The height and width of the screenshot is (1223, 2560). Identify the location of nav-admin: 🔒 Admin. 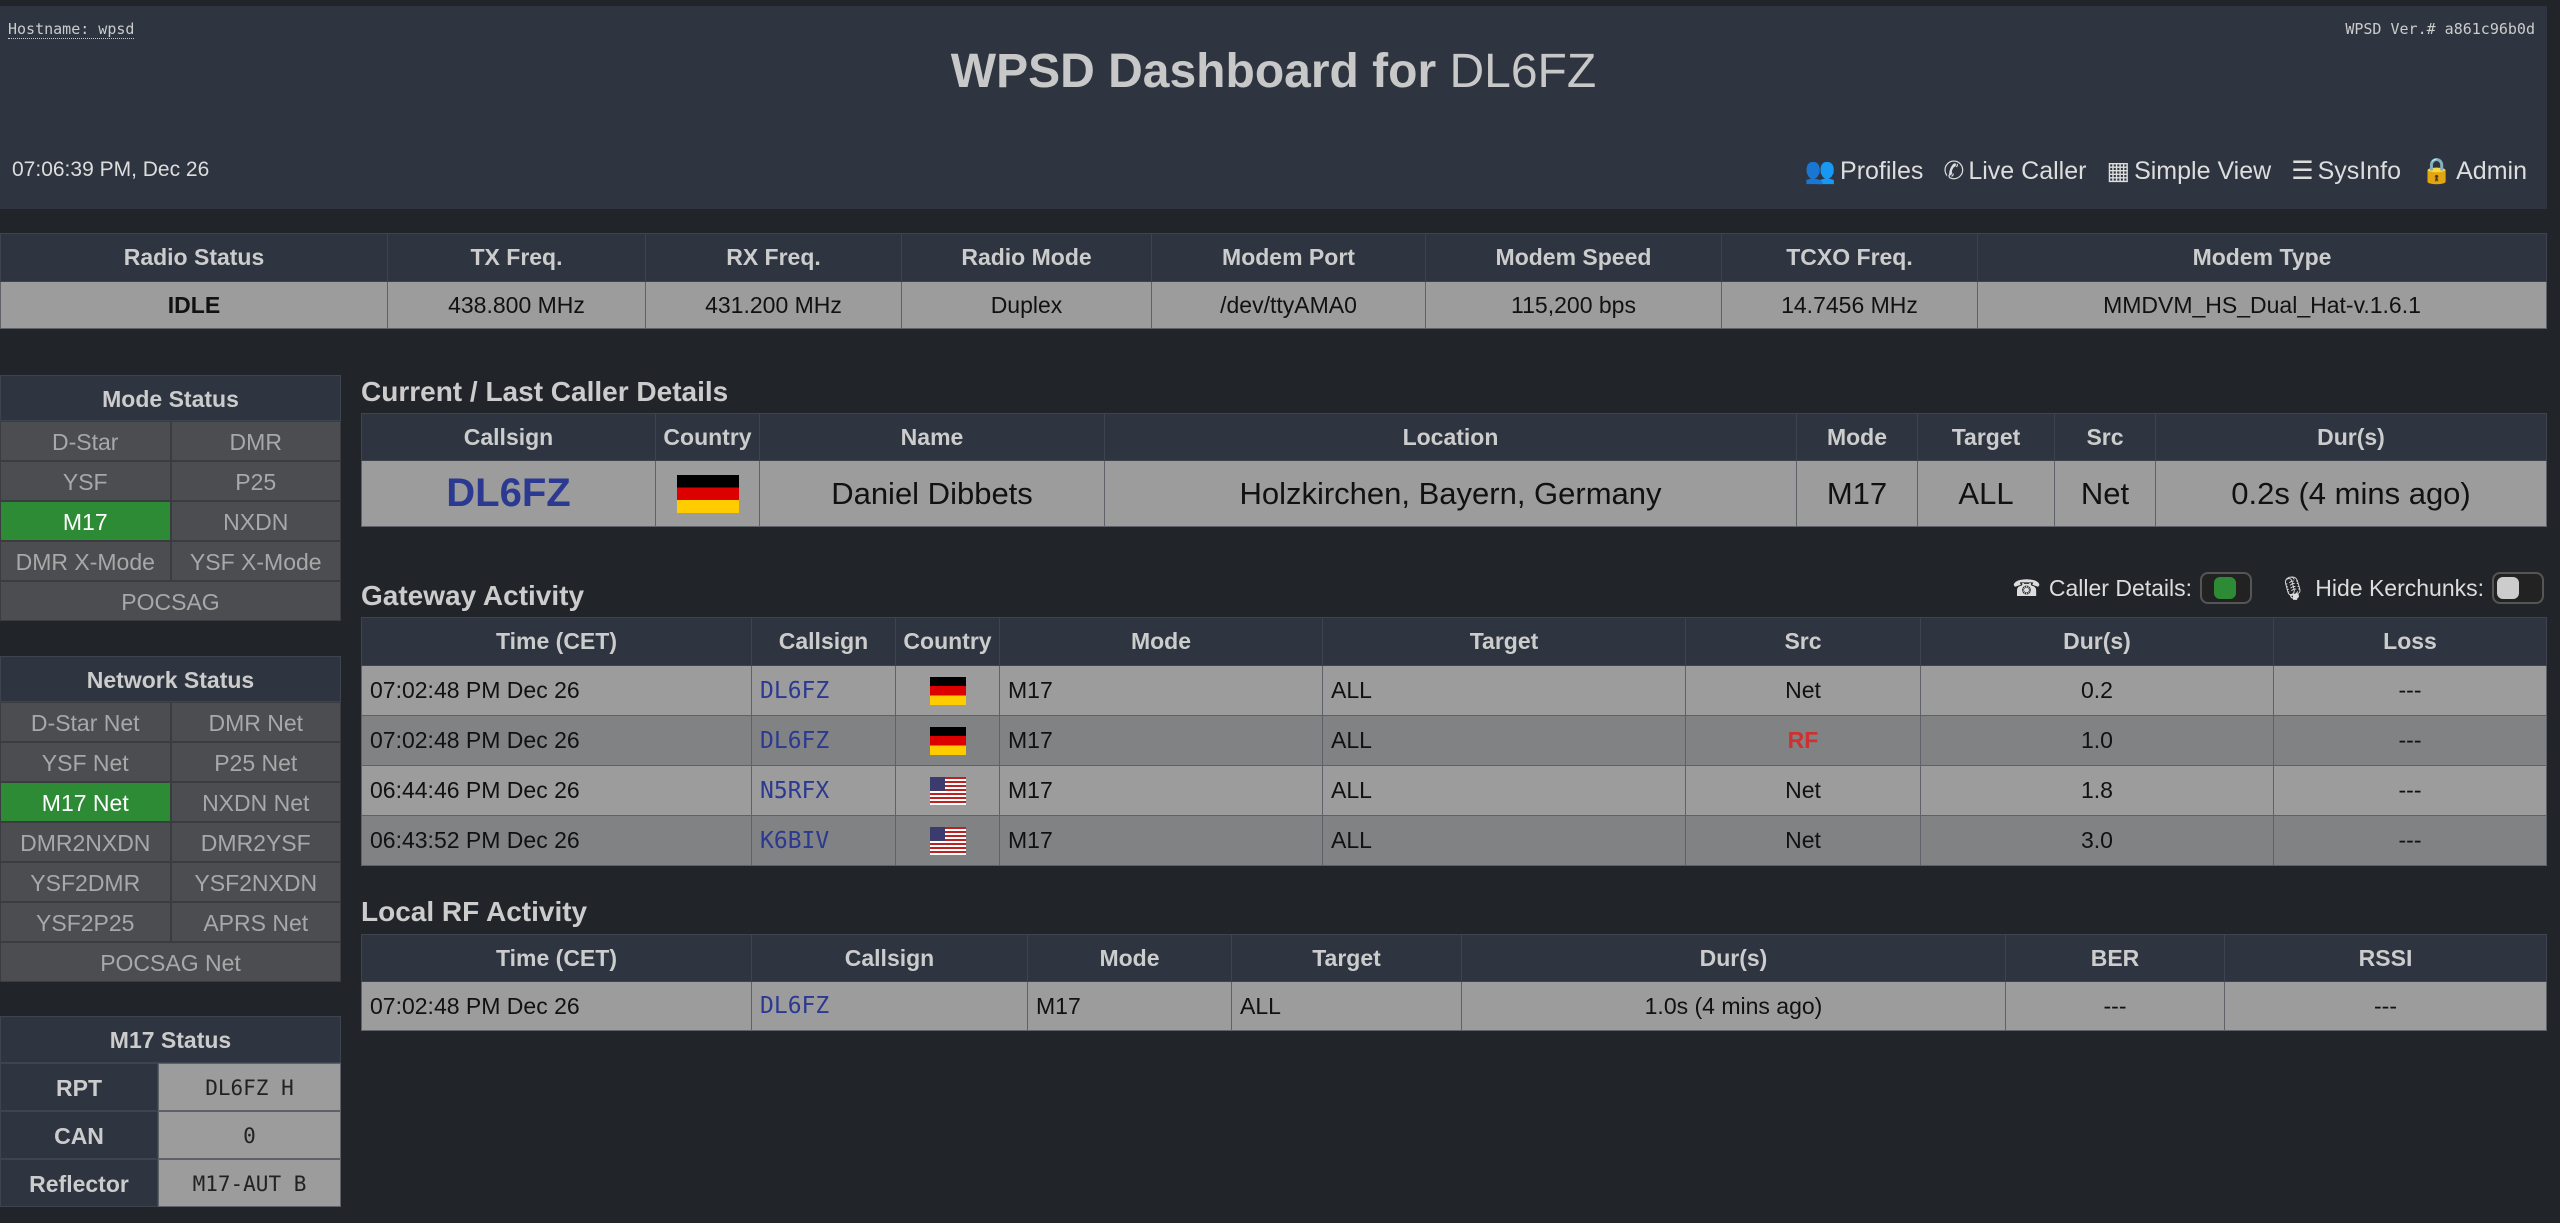
(2474, 171).